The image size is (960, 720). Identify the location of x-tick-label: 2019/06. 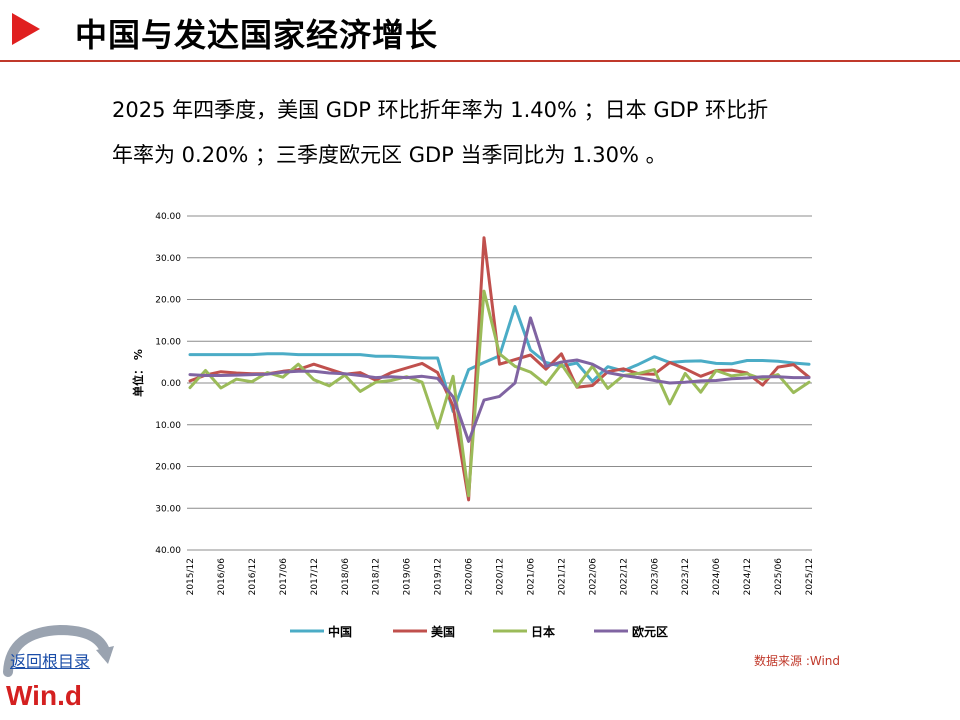
(408, 577).